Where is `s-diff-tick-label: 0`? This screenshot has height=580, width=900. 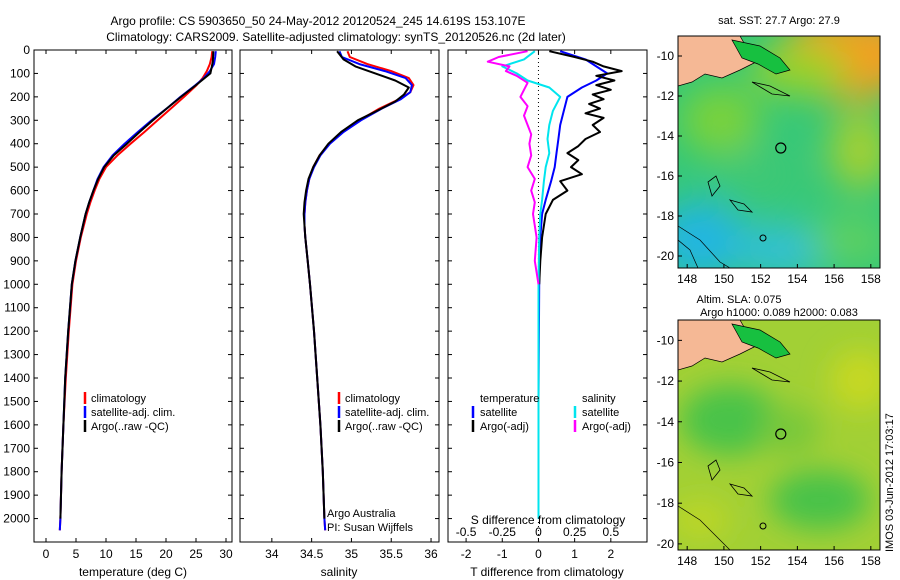 s-diff-tick-label: 0 is located at coordinates (538, 532).